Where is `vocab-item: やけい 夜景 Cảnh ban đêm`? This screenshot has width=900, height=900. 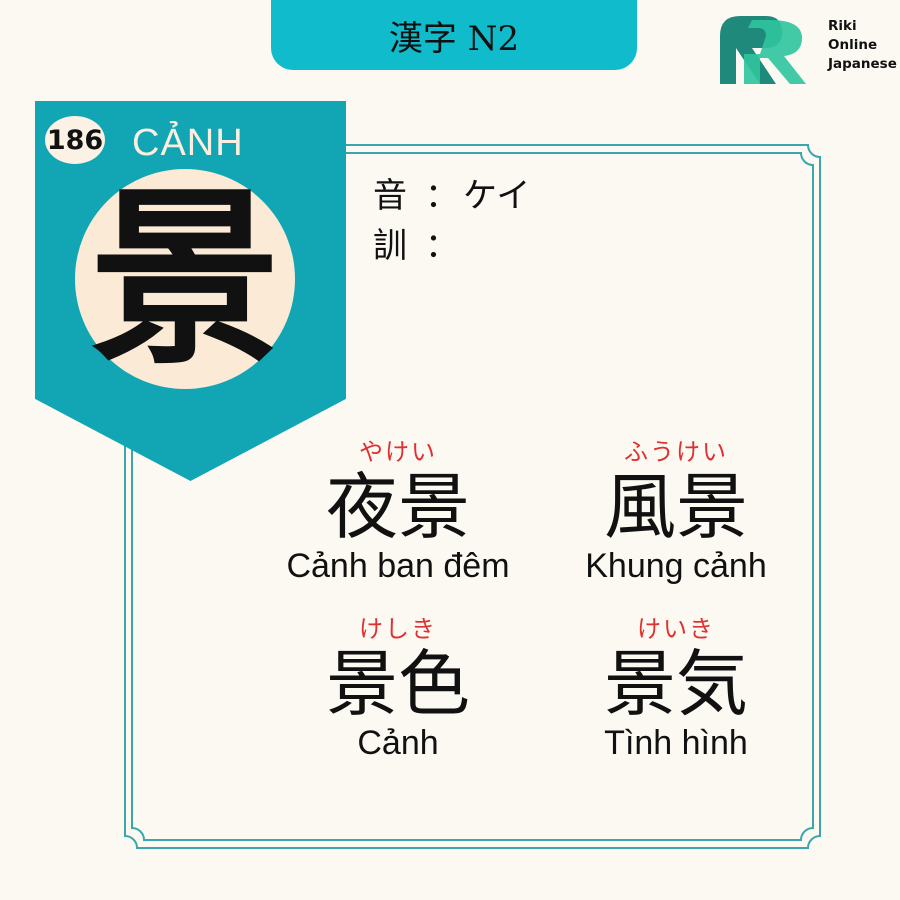
vocab-item: やけい 夜景 Cảnh ban đêm is located at coordinates (398, 512).